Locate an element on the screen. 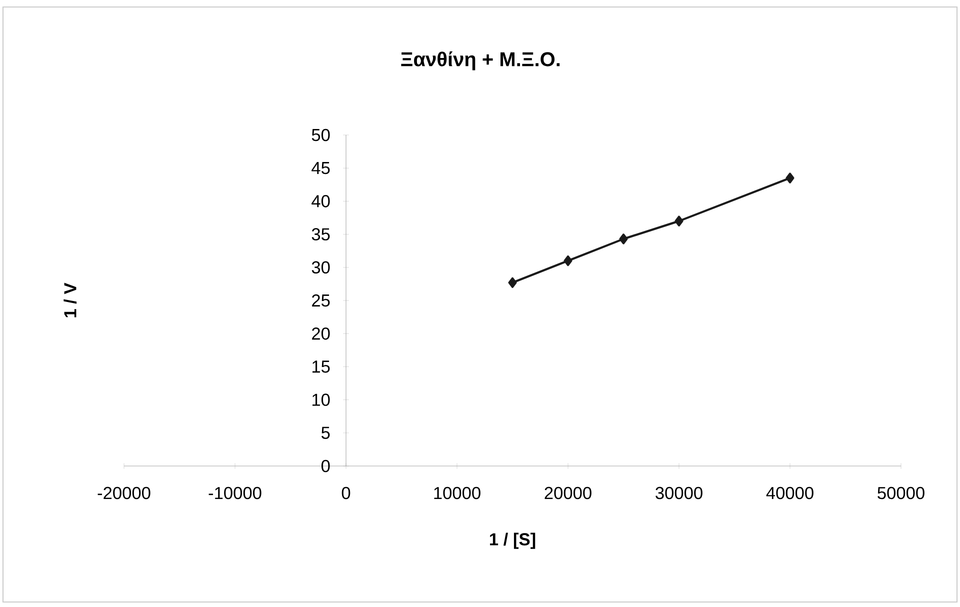  y-tick-label: 5 is located at coordinates (325, 432).